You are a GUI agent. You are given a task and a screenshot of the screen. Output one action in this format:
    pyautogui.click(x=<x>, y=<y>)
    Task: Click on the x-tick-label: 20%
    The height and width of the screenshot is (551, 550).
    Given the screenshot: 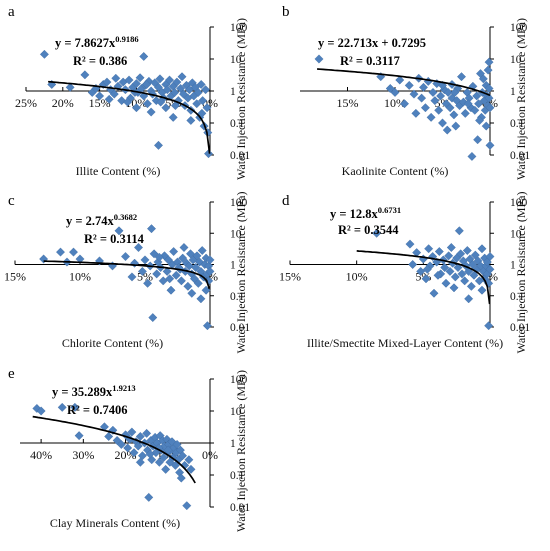 What is the action you would take?
    pyautogui.click(x=63, y=103)
    